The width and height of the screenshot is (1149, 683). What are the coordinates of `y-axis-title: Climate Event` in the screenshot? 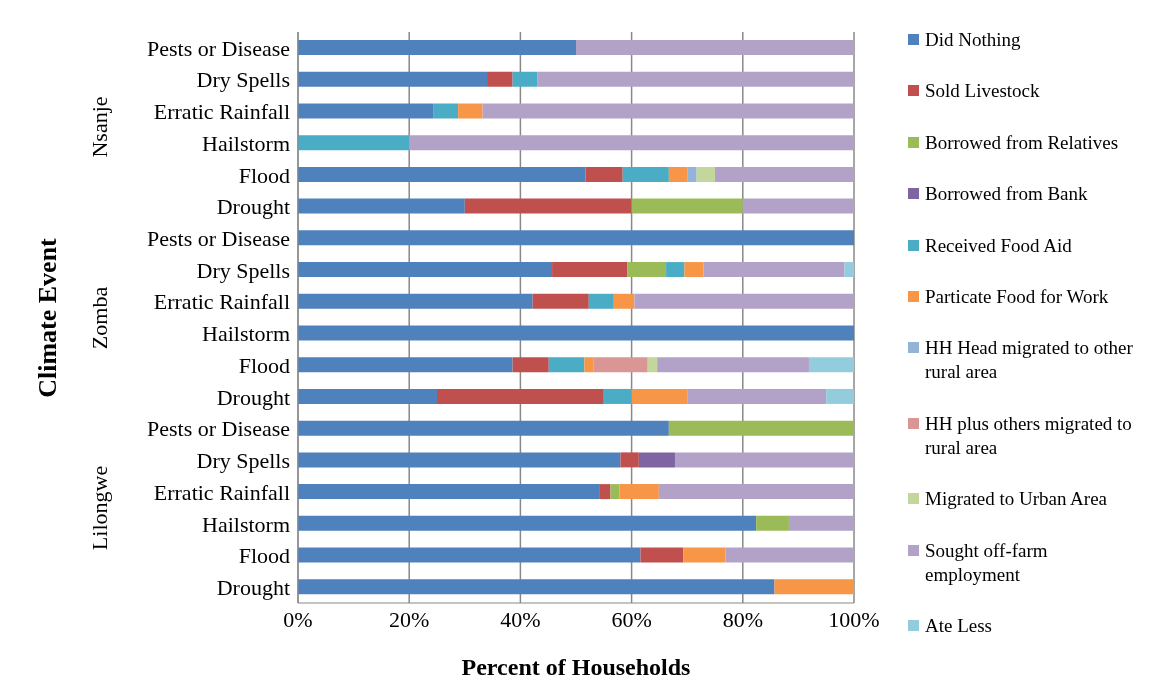 It's located at (48, 317).